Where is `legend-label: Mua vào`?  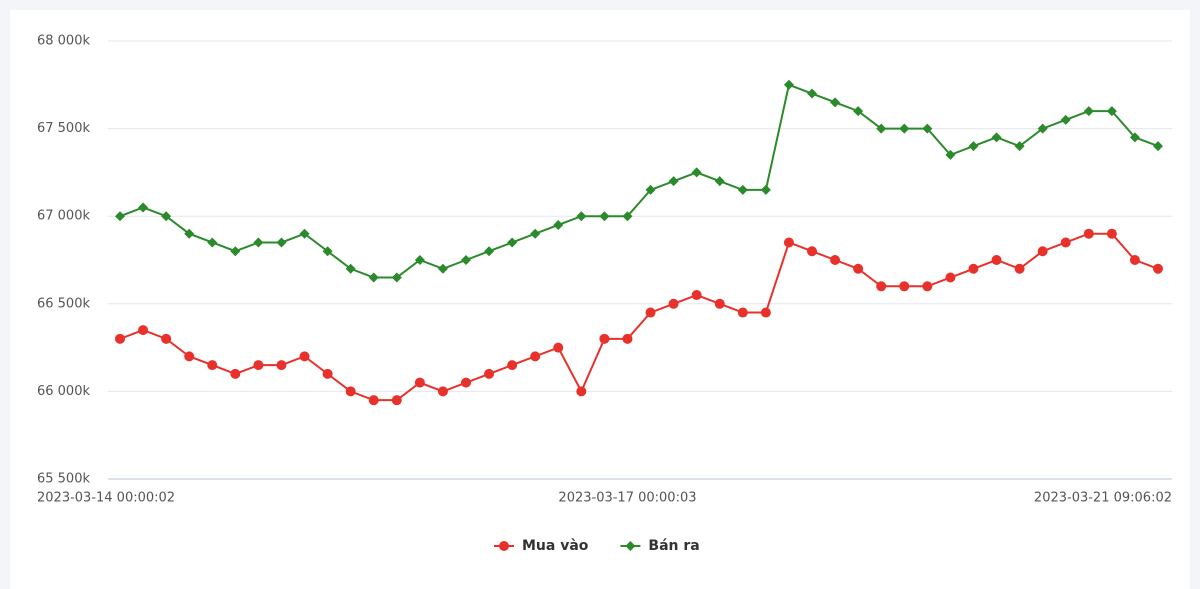
legend-label: Mua vào is located at coordinates (555, 546).